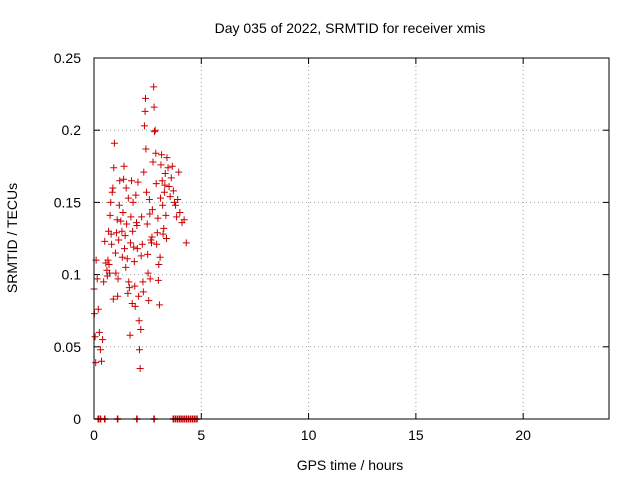 This screenshot has height=480, width=640. Describe the element at coordinates (72, 130) in the screenshot. I see `y-tick-label: 0.2` at that location.